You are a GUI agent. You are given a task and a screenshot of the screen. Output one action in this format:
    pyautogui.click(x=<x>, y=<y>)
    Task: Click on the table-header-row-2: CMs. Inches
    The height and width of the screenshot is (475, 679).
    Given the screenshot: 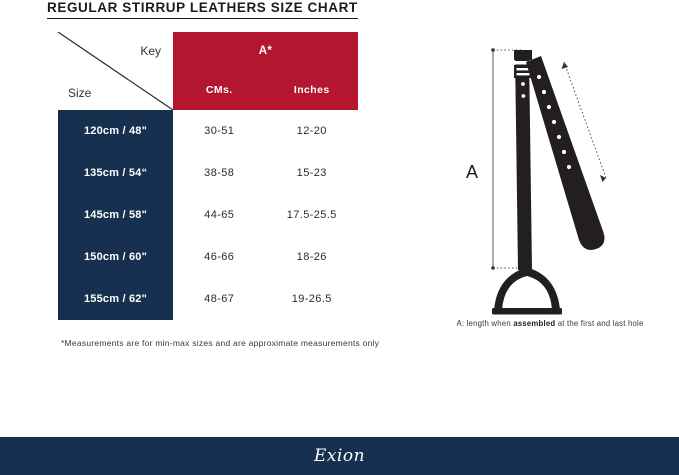 What is the action you would take?
    pyautogui.click(x=208, y=90)
    